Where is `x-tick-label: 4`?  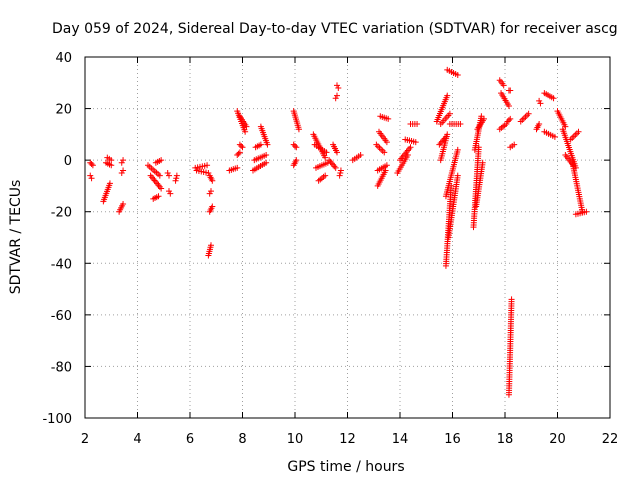 x-tick-label: 4 is located at coordinates (137, 439).